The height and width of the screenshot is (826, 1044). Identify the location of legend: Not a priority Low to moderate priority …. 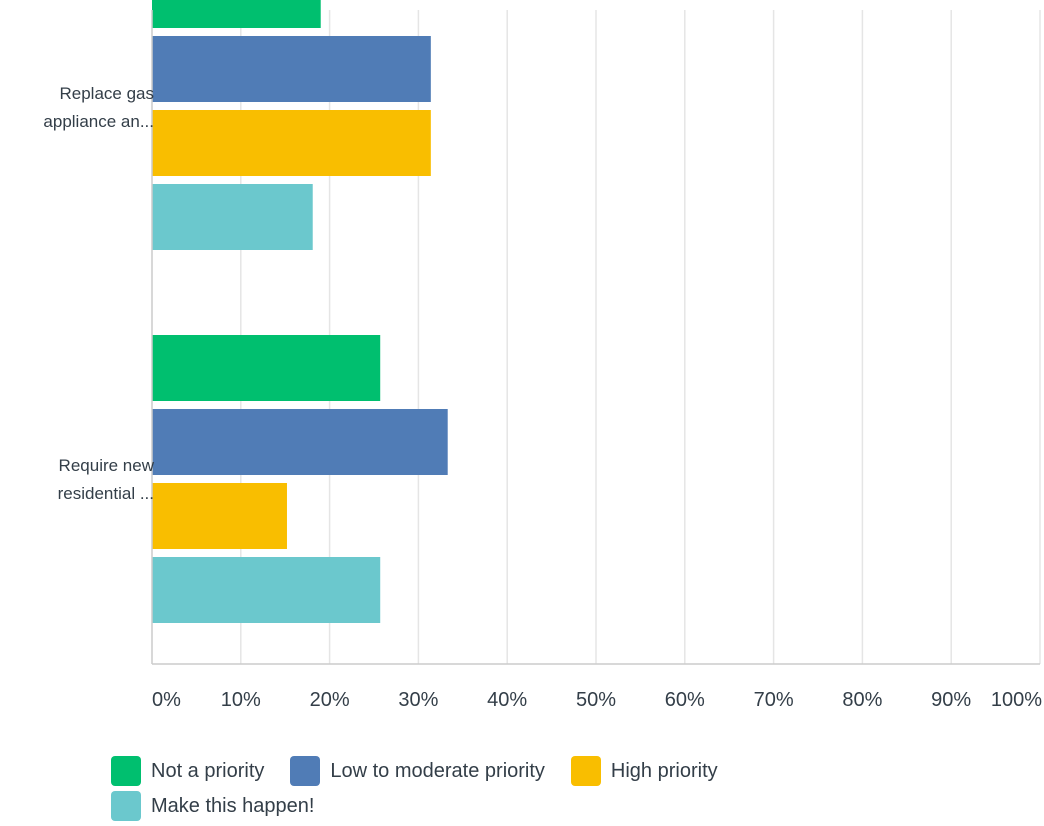
(521, 791).